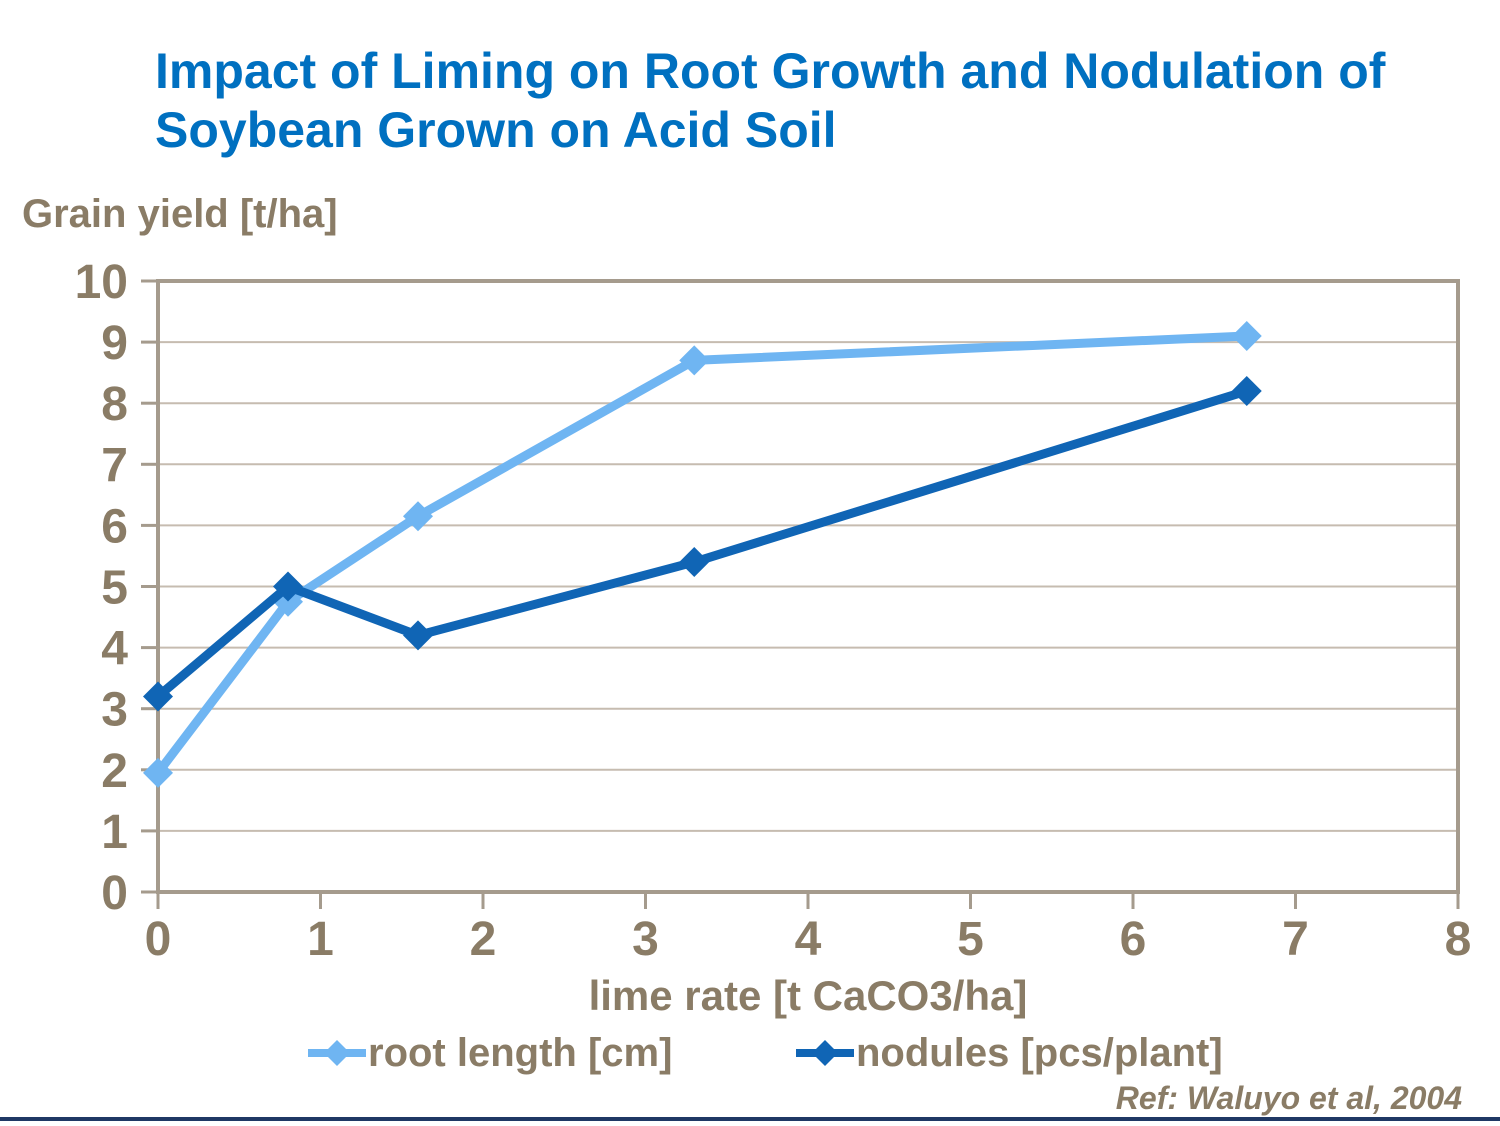 This screenshot has height=1126, width=1500. Describe the element at coordinates (520, 1052) in the screenshot. I see `legend-label-root-length: root length [cm]` at that location.